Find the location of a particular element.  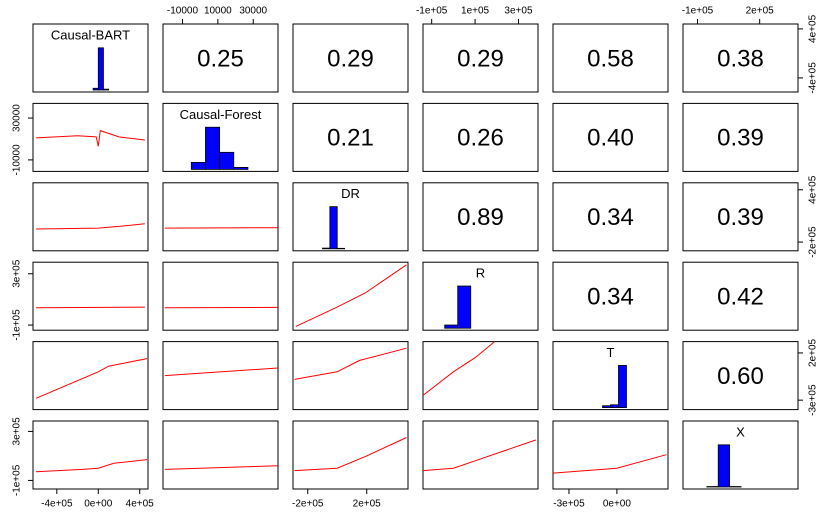

y-tick-label: -3e+05 is located at coordinates (813, 400).